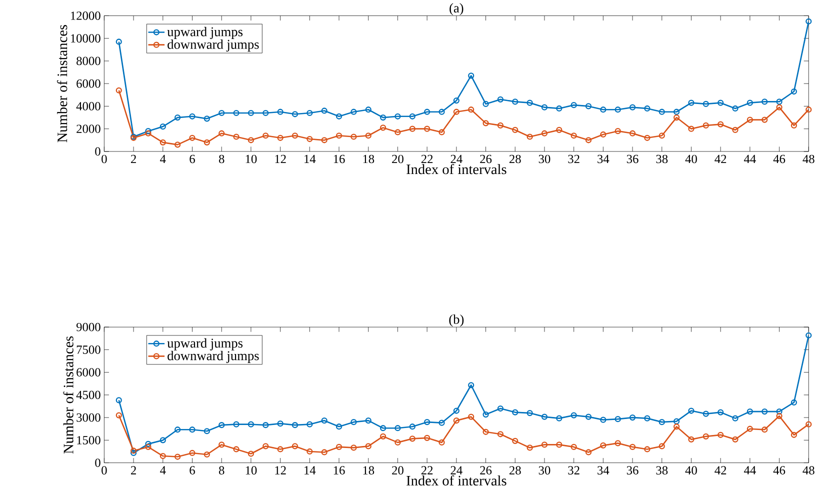  I want to click on y-tick-label: 1500, so click(88, 440).